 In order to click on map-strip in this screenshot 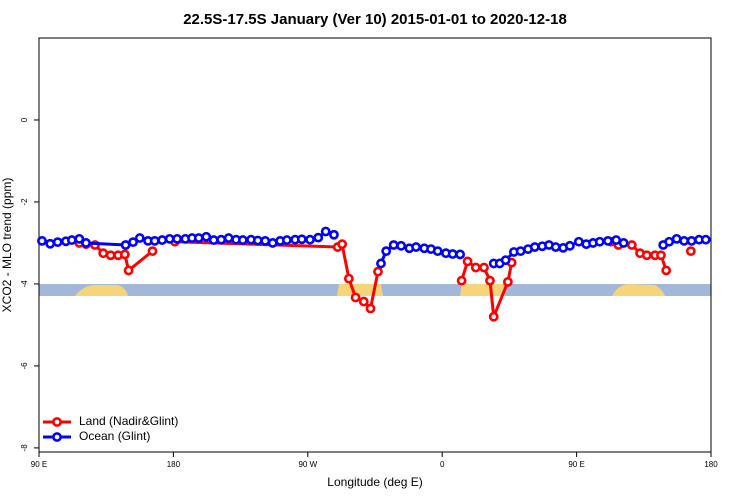, I will do `click(375, 290)`.